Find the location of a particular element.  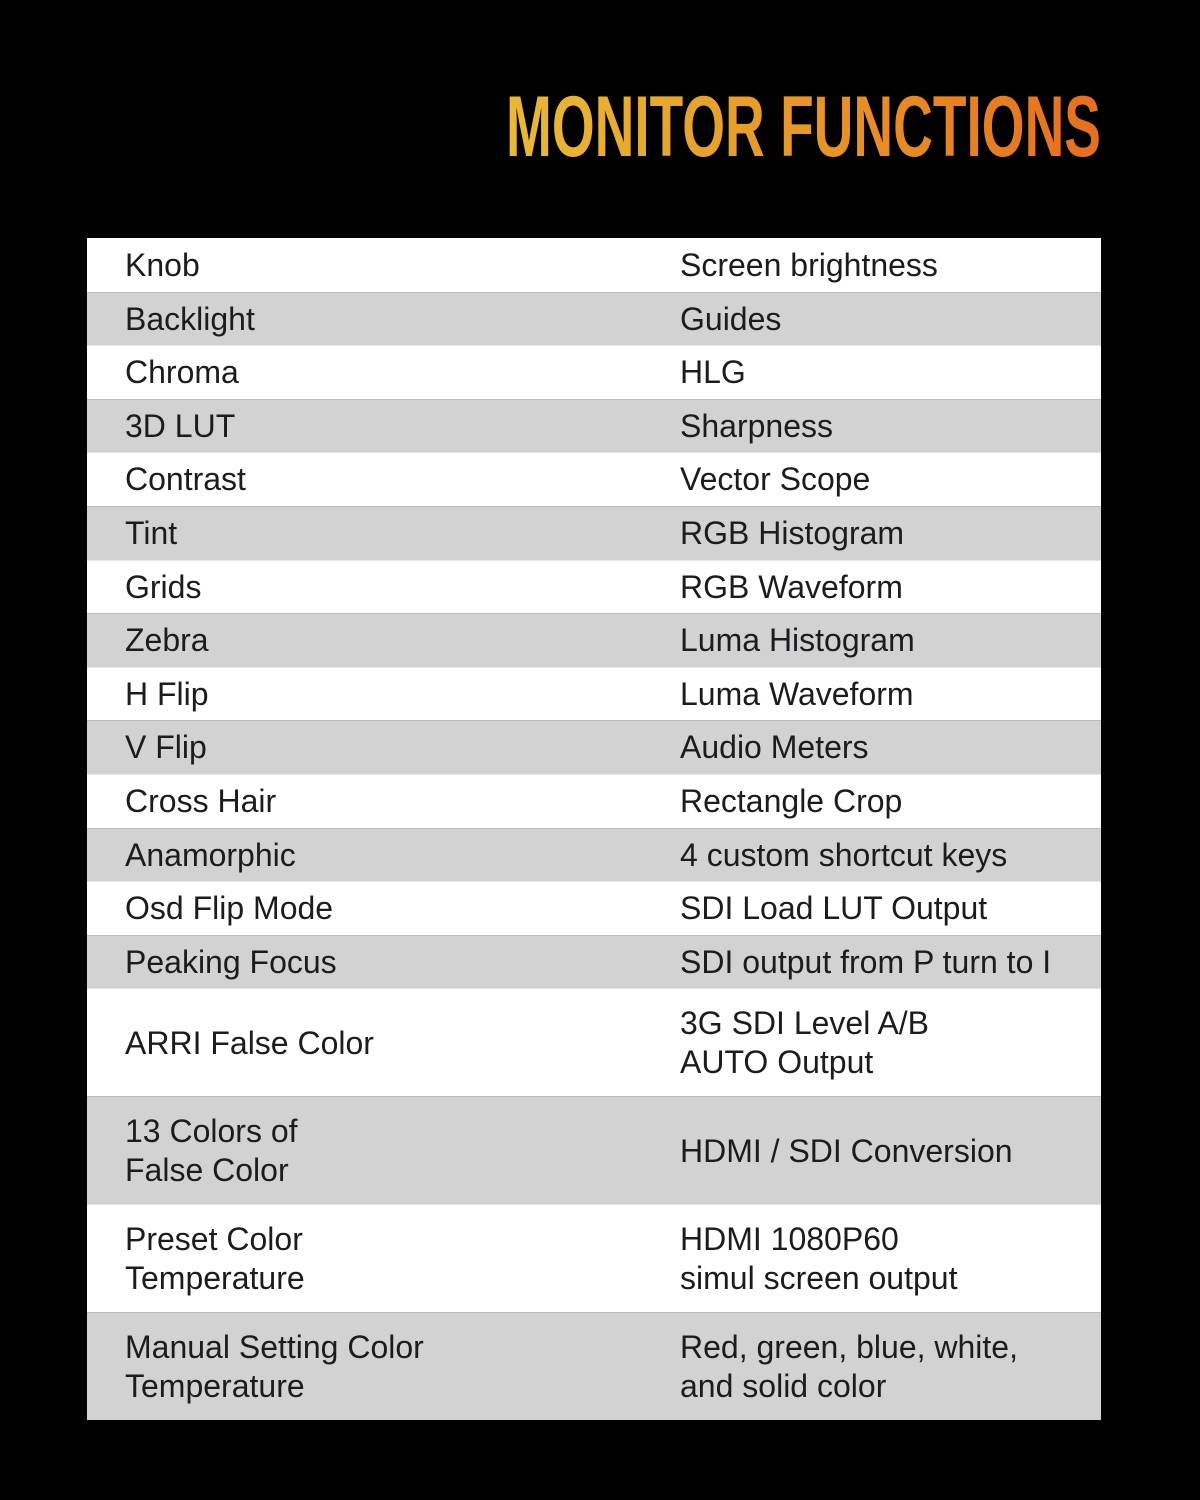

description-line: AUTO Output is located at coordinates (777, 1061).